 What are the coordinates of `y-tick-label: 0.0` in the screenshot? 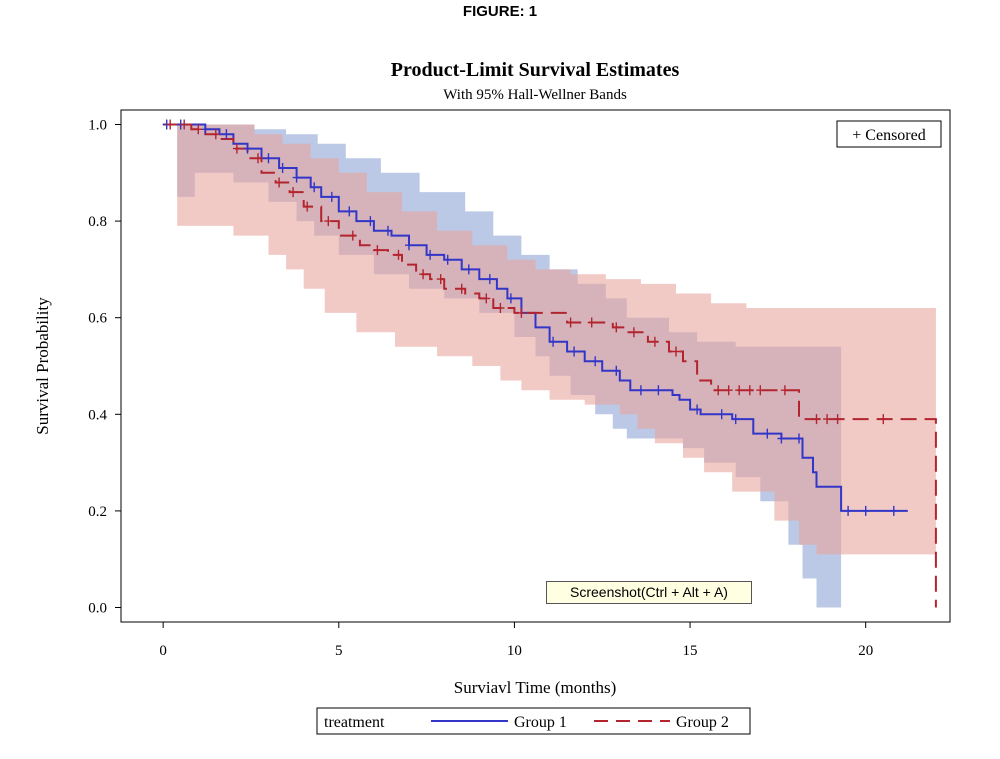 It's located at (97, 609).